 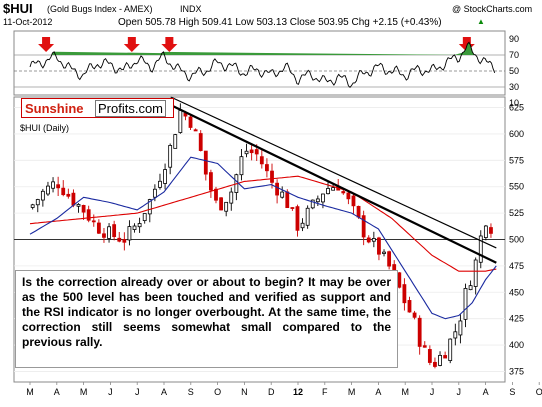 I want to click on sunshine-profits-logo: Sunshine Profits.com, so click(x=97, y=108).